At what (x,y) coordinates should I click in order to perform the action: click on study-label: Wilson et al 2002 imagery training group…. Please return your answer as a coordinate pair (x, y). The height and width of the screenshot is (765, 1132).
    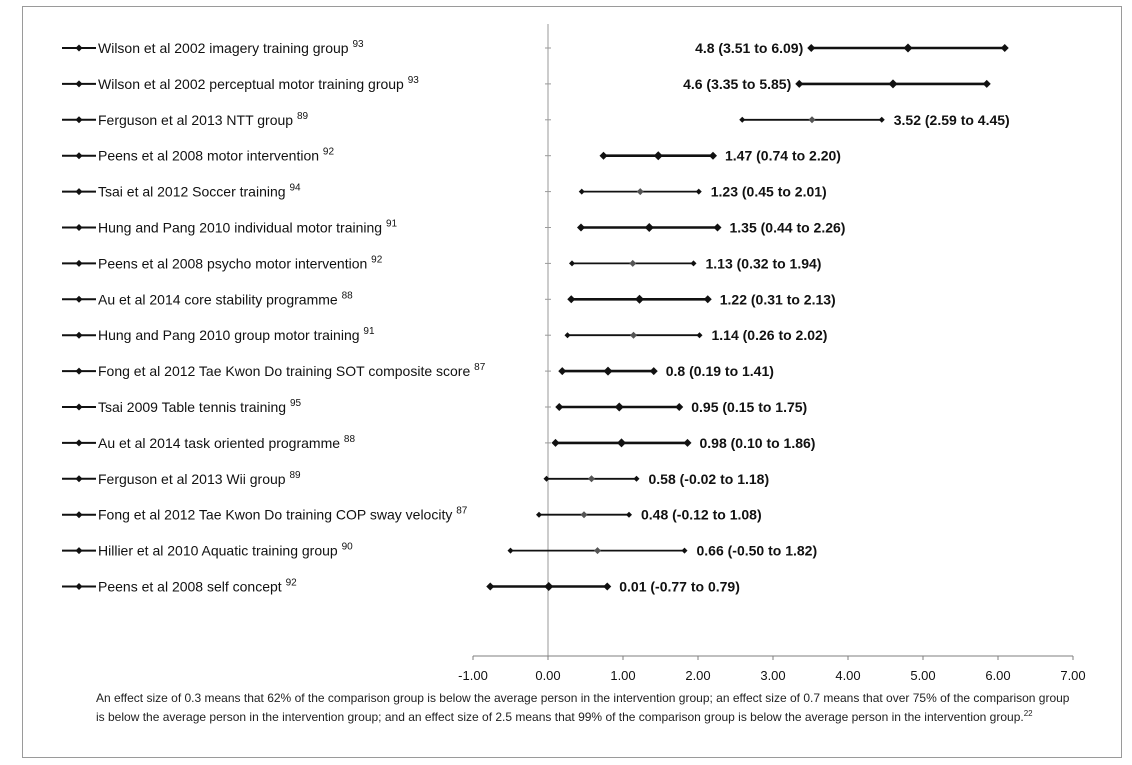
    Looking at the image, I should click on (231, 47).